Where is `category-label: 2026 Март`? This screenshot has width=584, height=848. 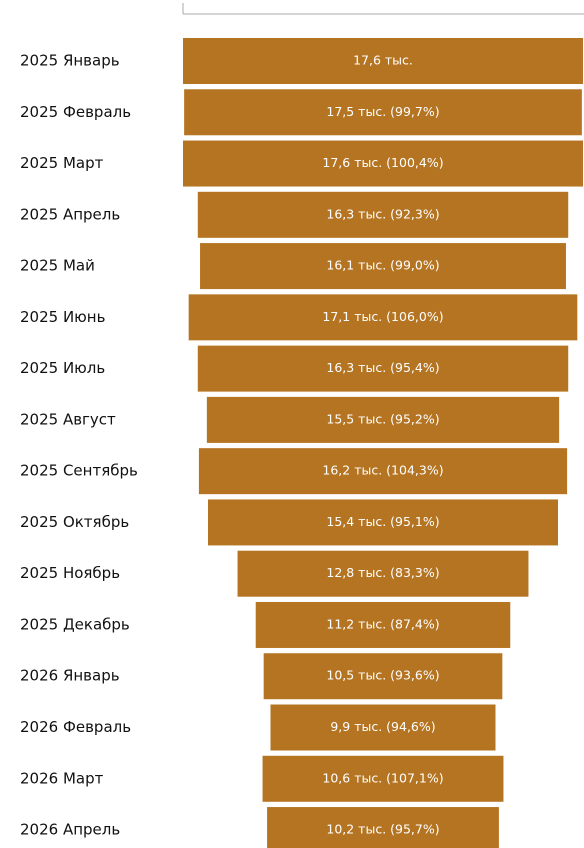
category-label: 2026 Март is located at coordinates (62, 778).